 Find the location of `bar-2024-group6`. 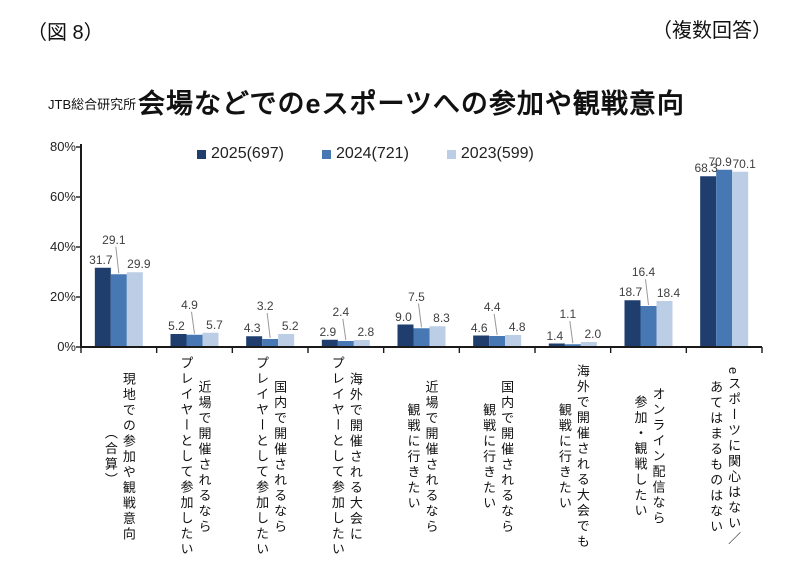

bar-2024-group6 is located at coordinates (497, 341).